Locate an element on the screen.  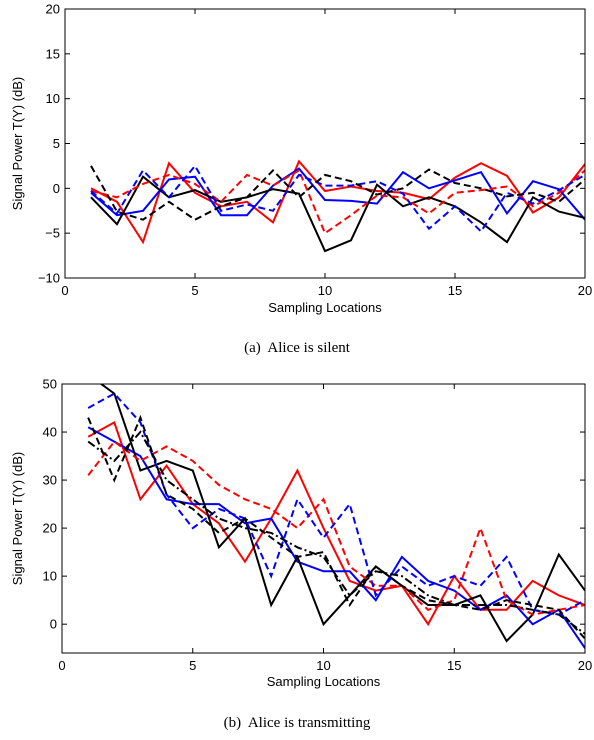
y-tick-label: 15 is located at coordinates (53, 53).